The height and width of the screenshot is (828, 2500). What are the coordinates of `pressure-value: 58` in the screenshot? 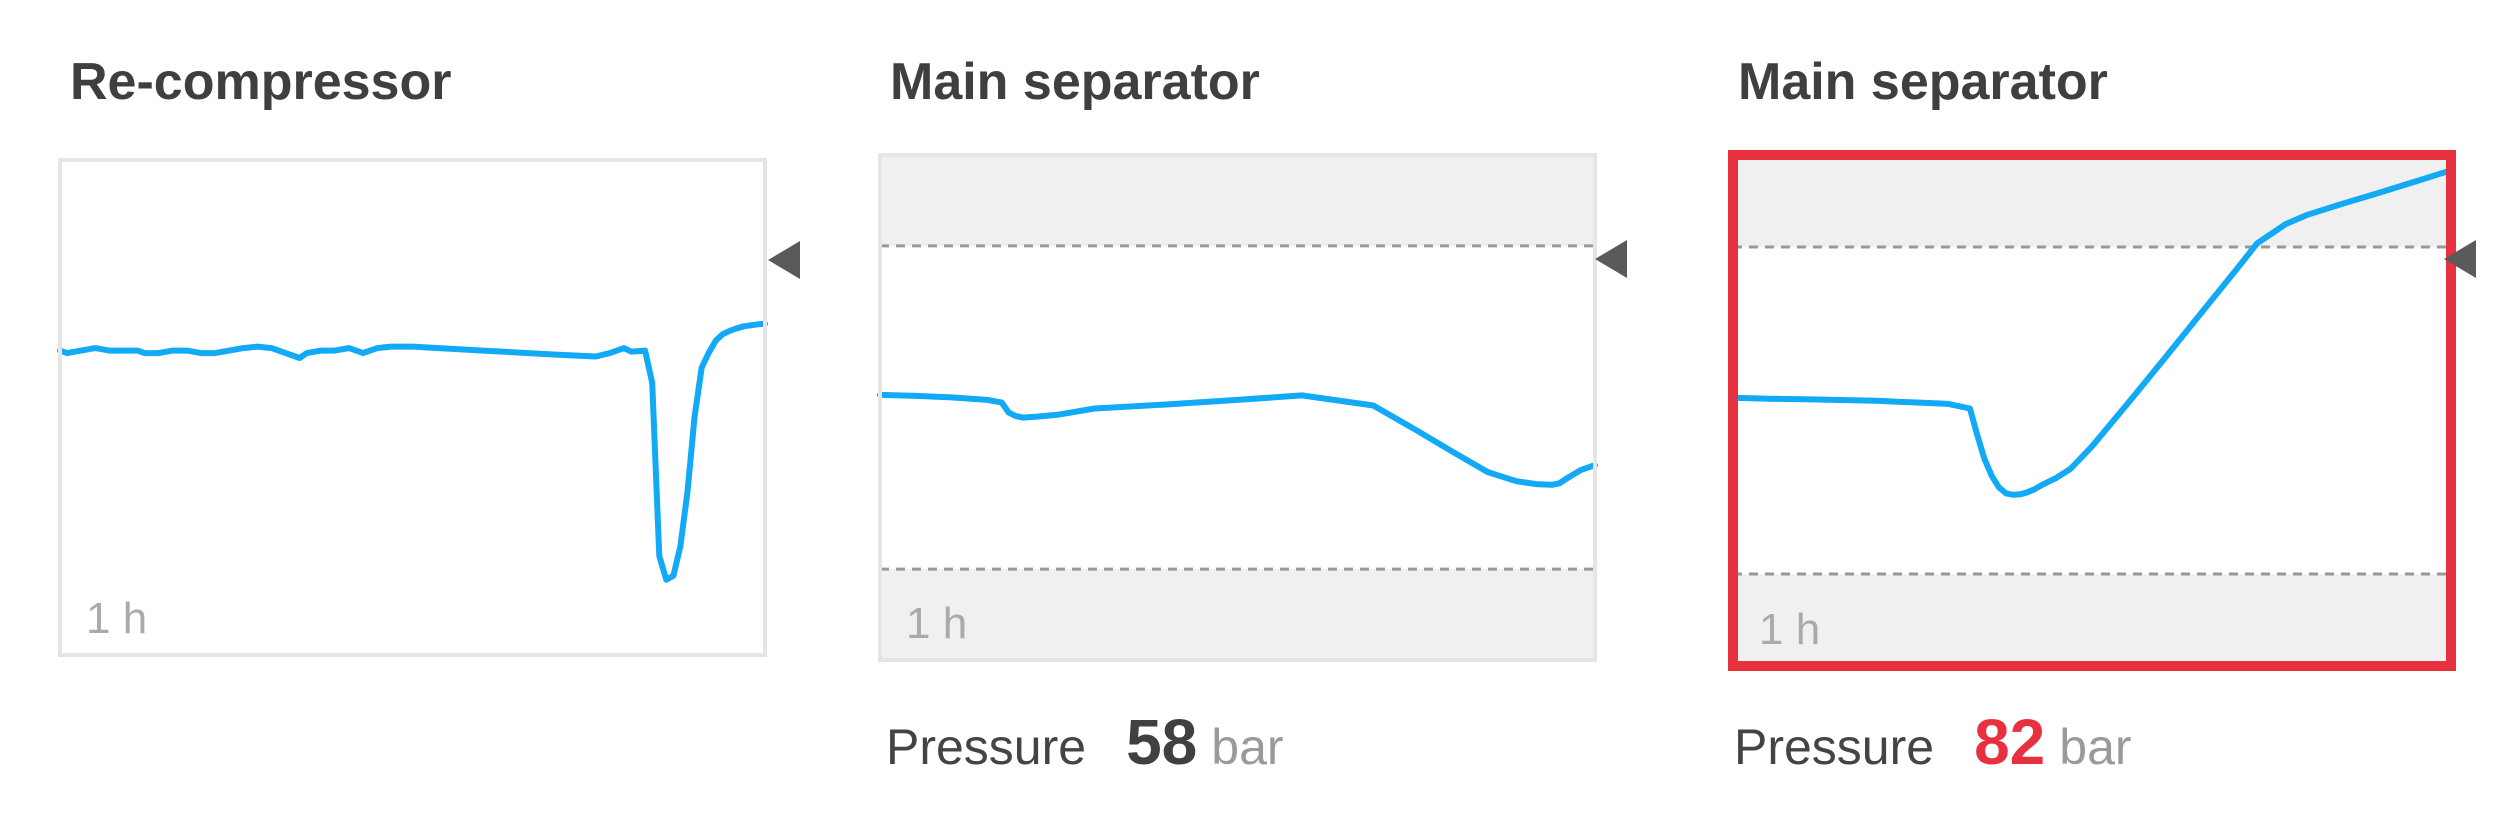 It's located at (1162, 742).